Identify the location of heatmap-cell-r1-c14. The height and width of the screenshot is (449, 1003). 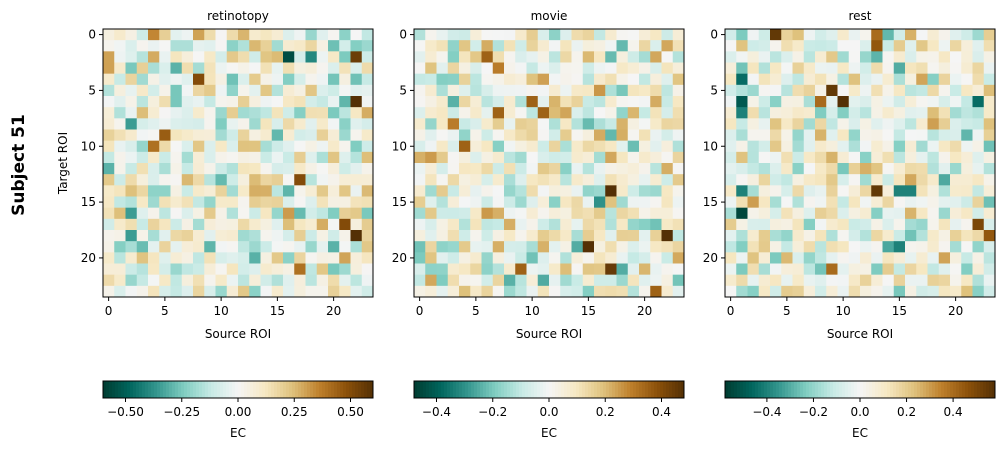
(888, 46).